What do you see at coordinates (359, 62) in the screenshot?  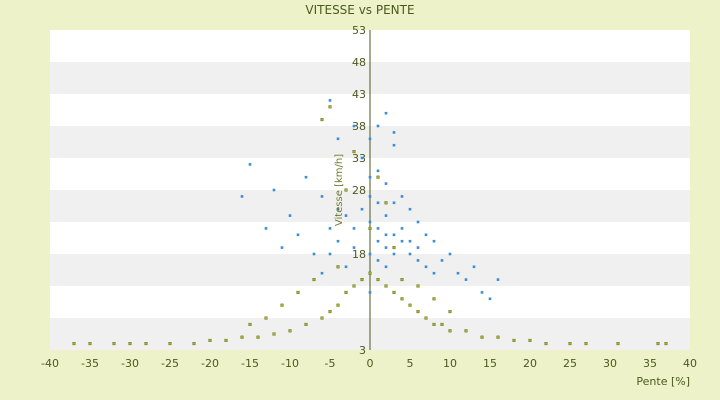 I see `y-tick-label: 48` at bounding box center [359, 62].